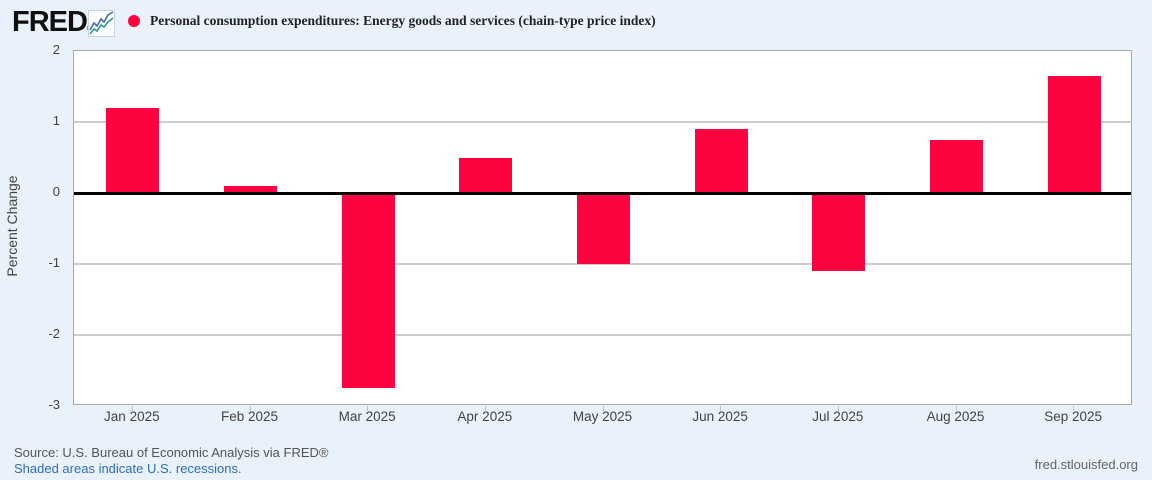 Image resolution: width=1152 pixels, height=480 pixels. I want to click on sparkline-graphic, so click(101, 23).